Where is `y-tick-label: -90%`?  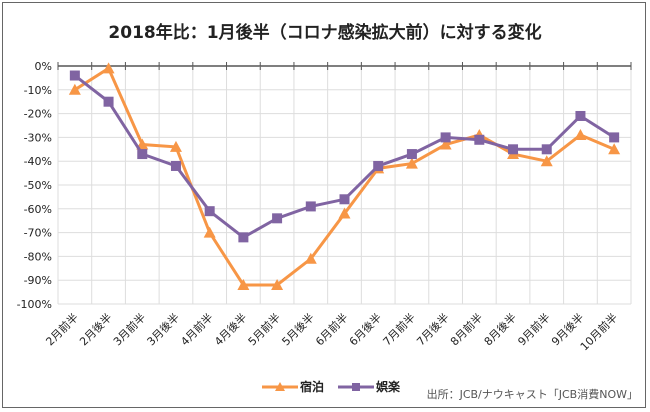
y-tick-label: -90% is located at coordinates (38, 280).